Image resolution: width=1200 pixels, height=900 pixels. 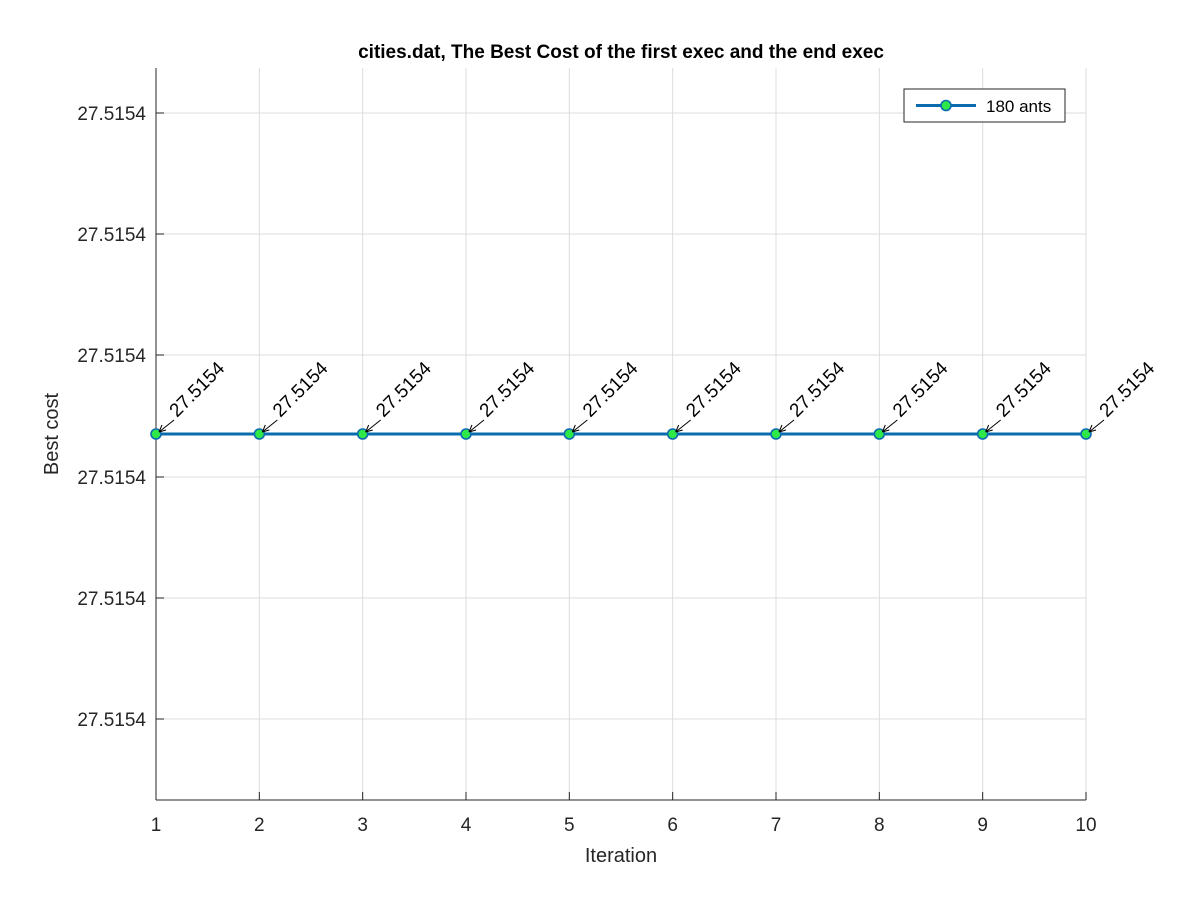 What do you see at coordinates (259, 825) in the screenshot?
I see `x-tick-label: 2` at bounding box center [259, 825].